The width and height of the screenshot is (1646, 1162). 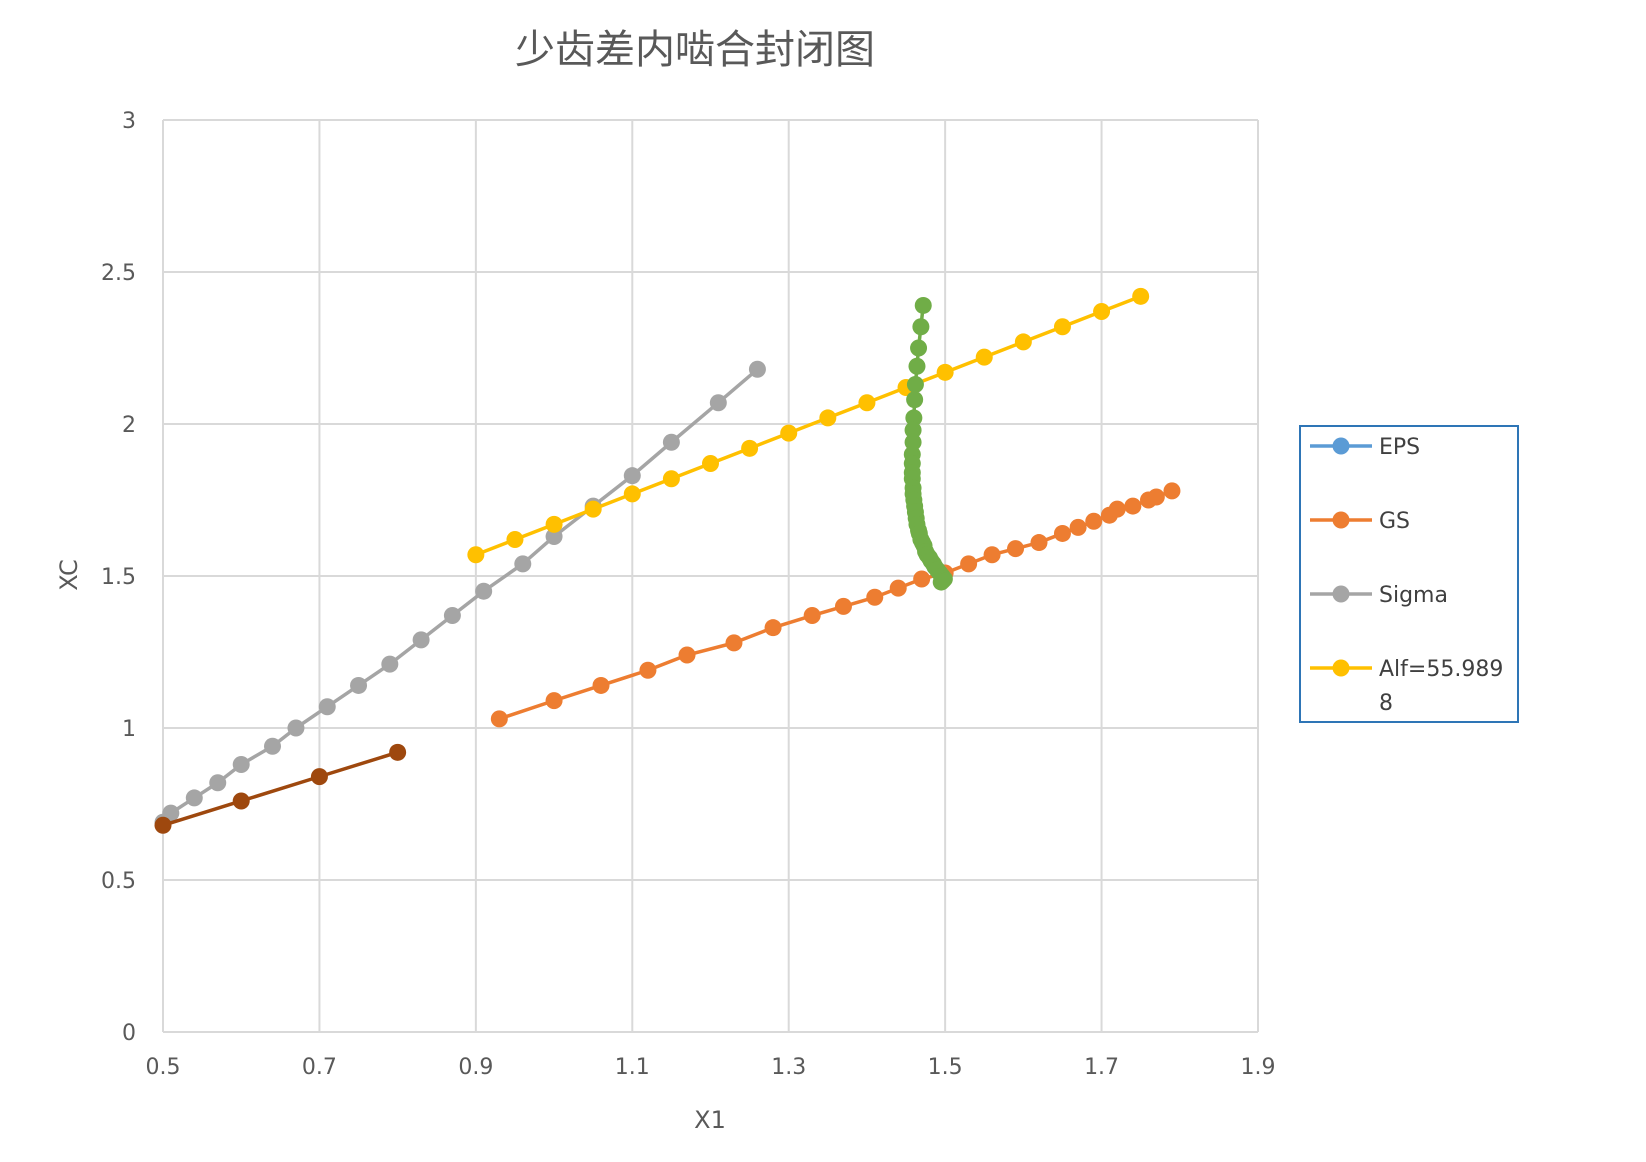 I want to click on y-tick-label: 3, so click(x=129, y=121).